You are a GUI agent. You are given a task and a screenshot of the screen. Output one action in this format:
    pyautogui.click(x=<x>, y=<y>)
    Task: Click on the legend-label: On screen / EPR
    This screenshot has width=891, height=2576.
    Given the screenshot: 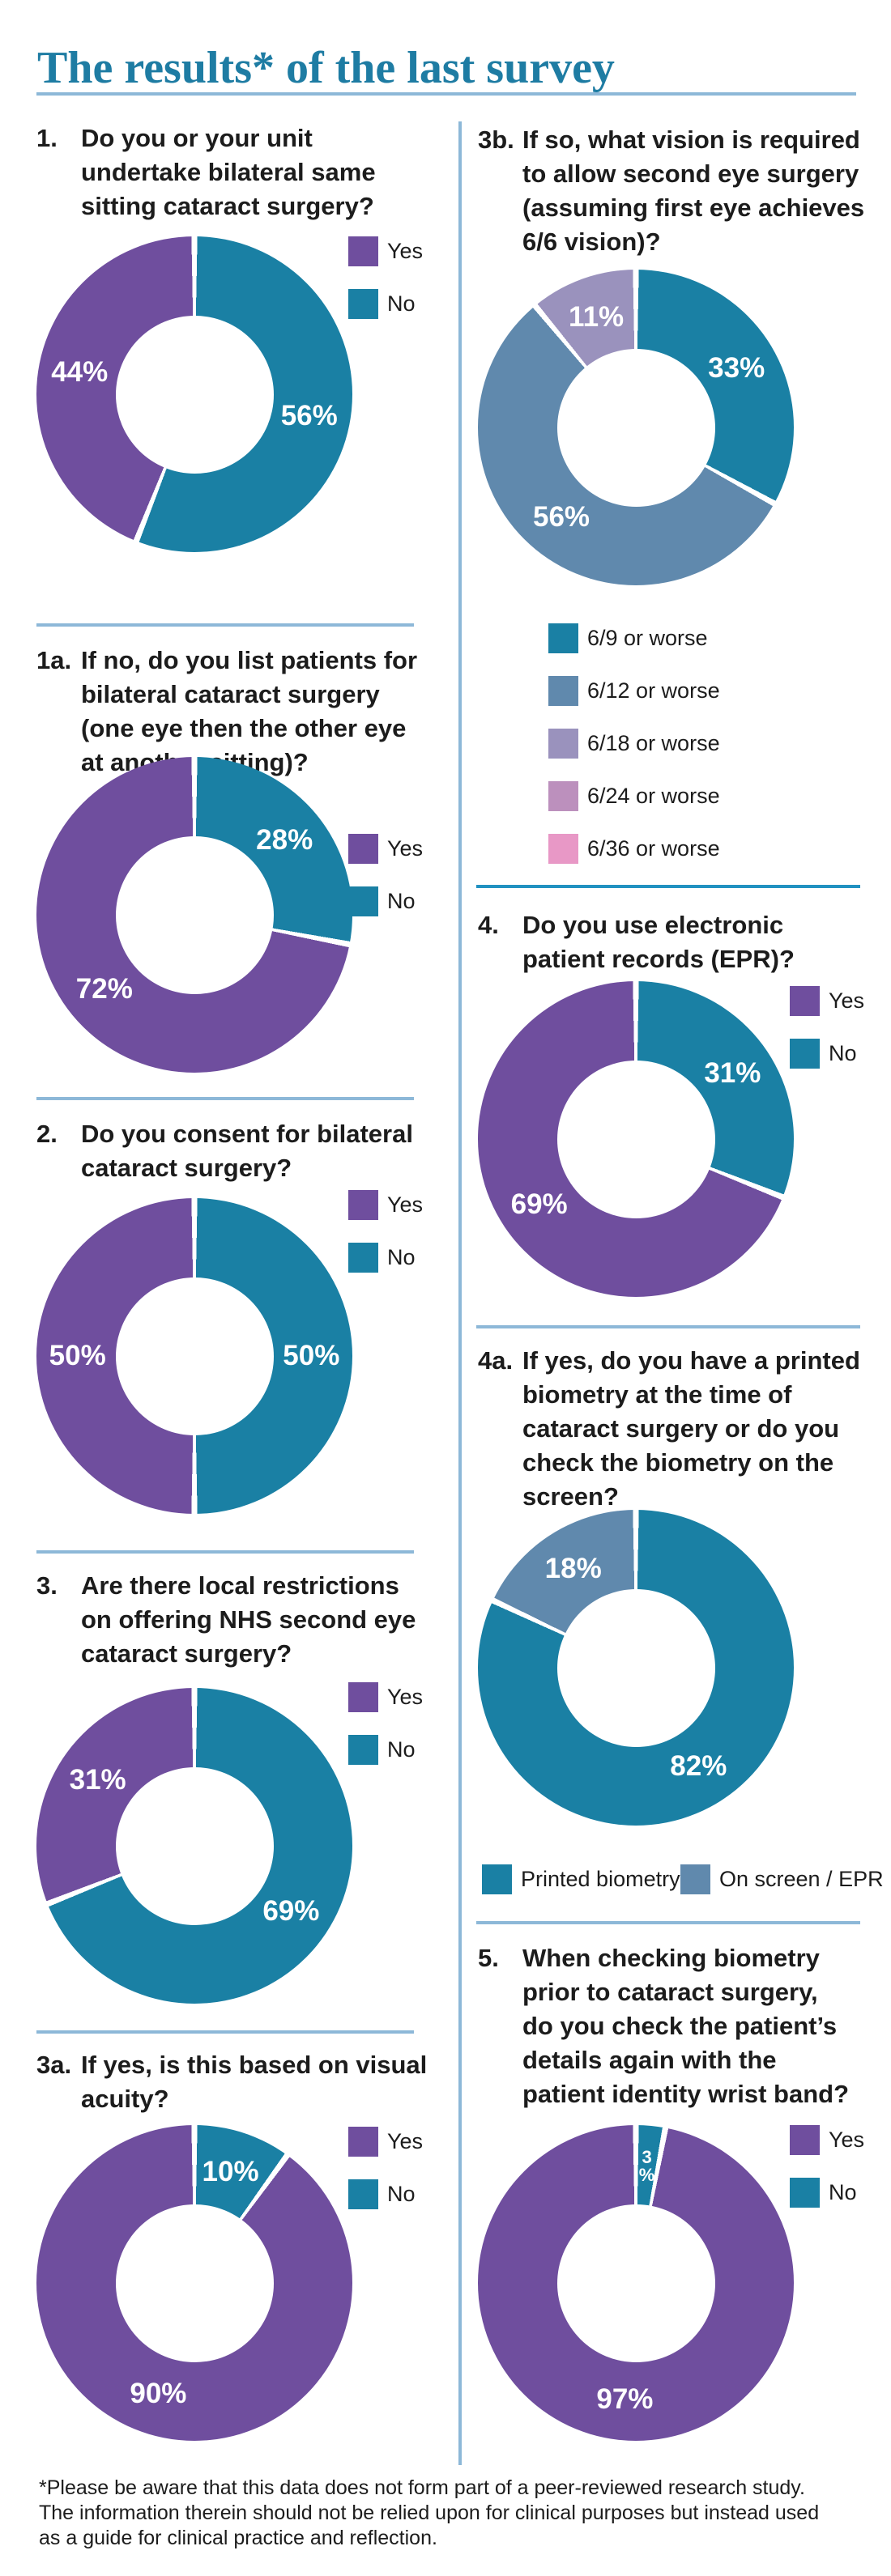 What is the action you would take?
    pyautogui.click(x=801, y=1879)
    